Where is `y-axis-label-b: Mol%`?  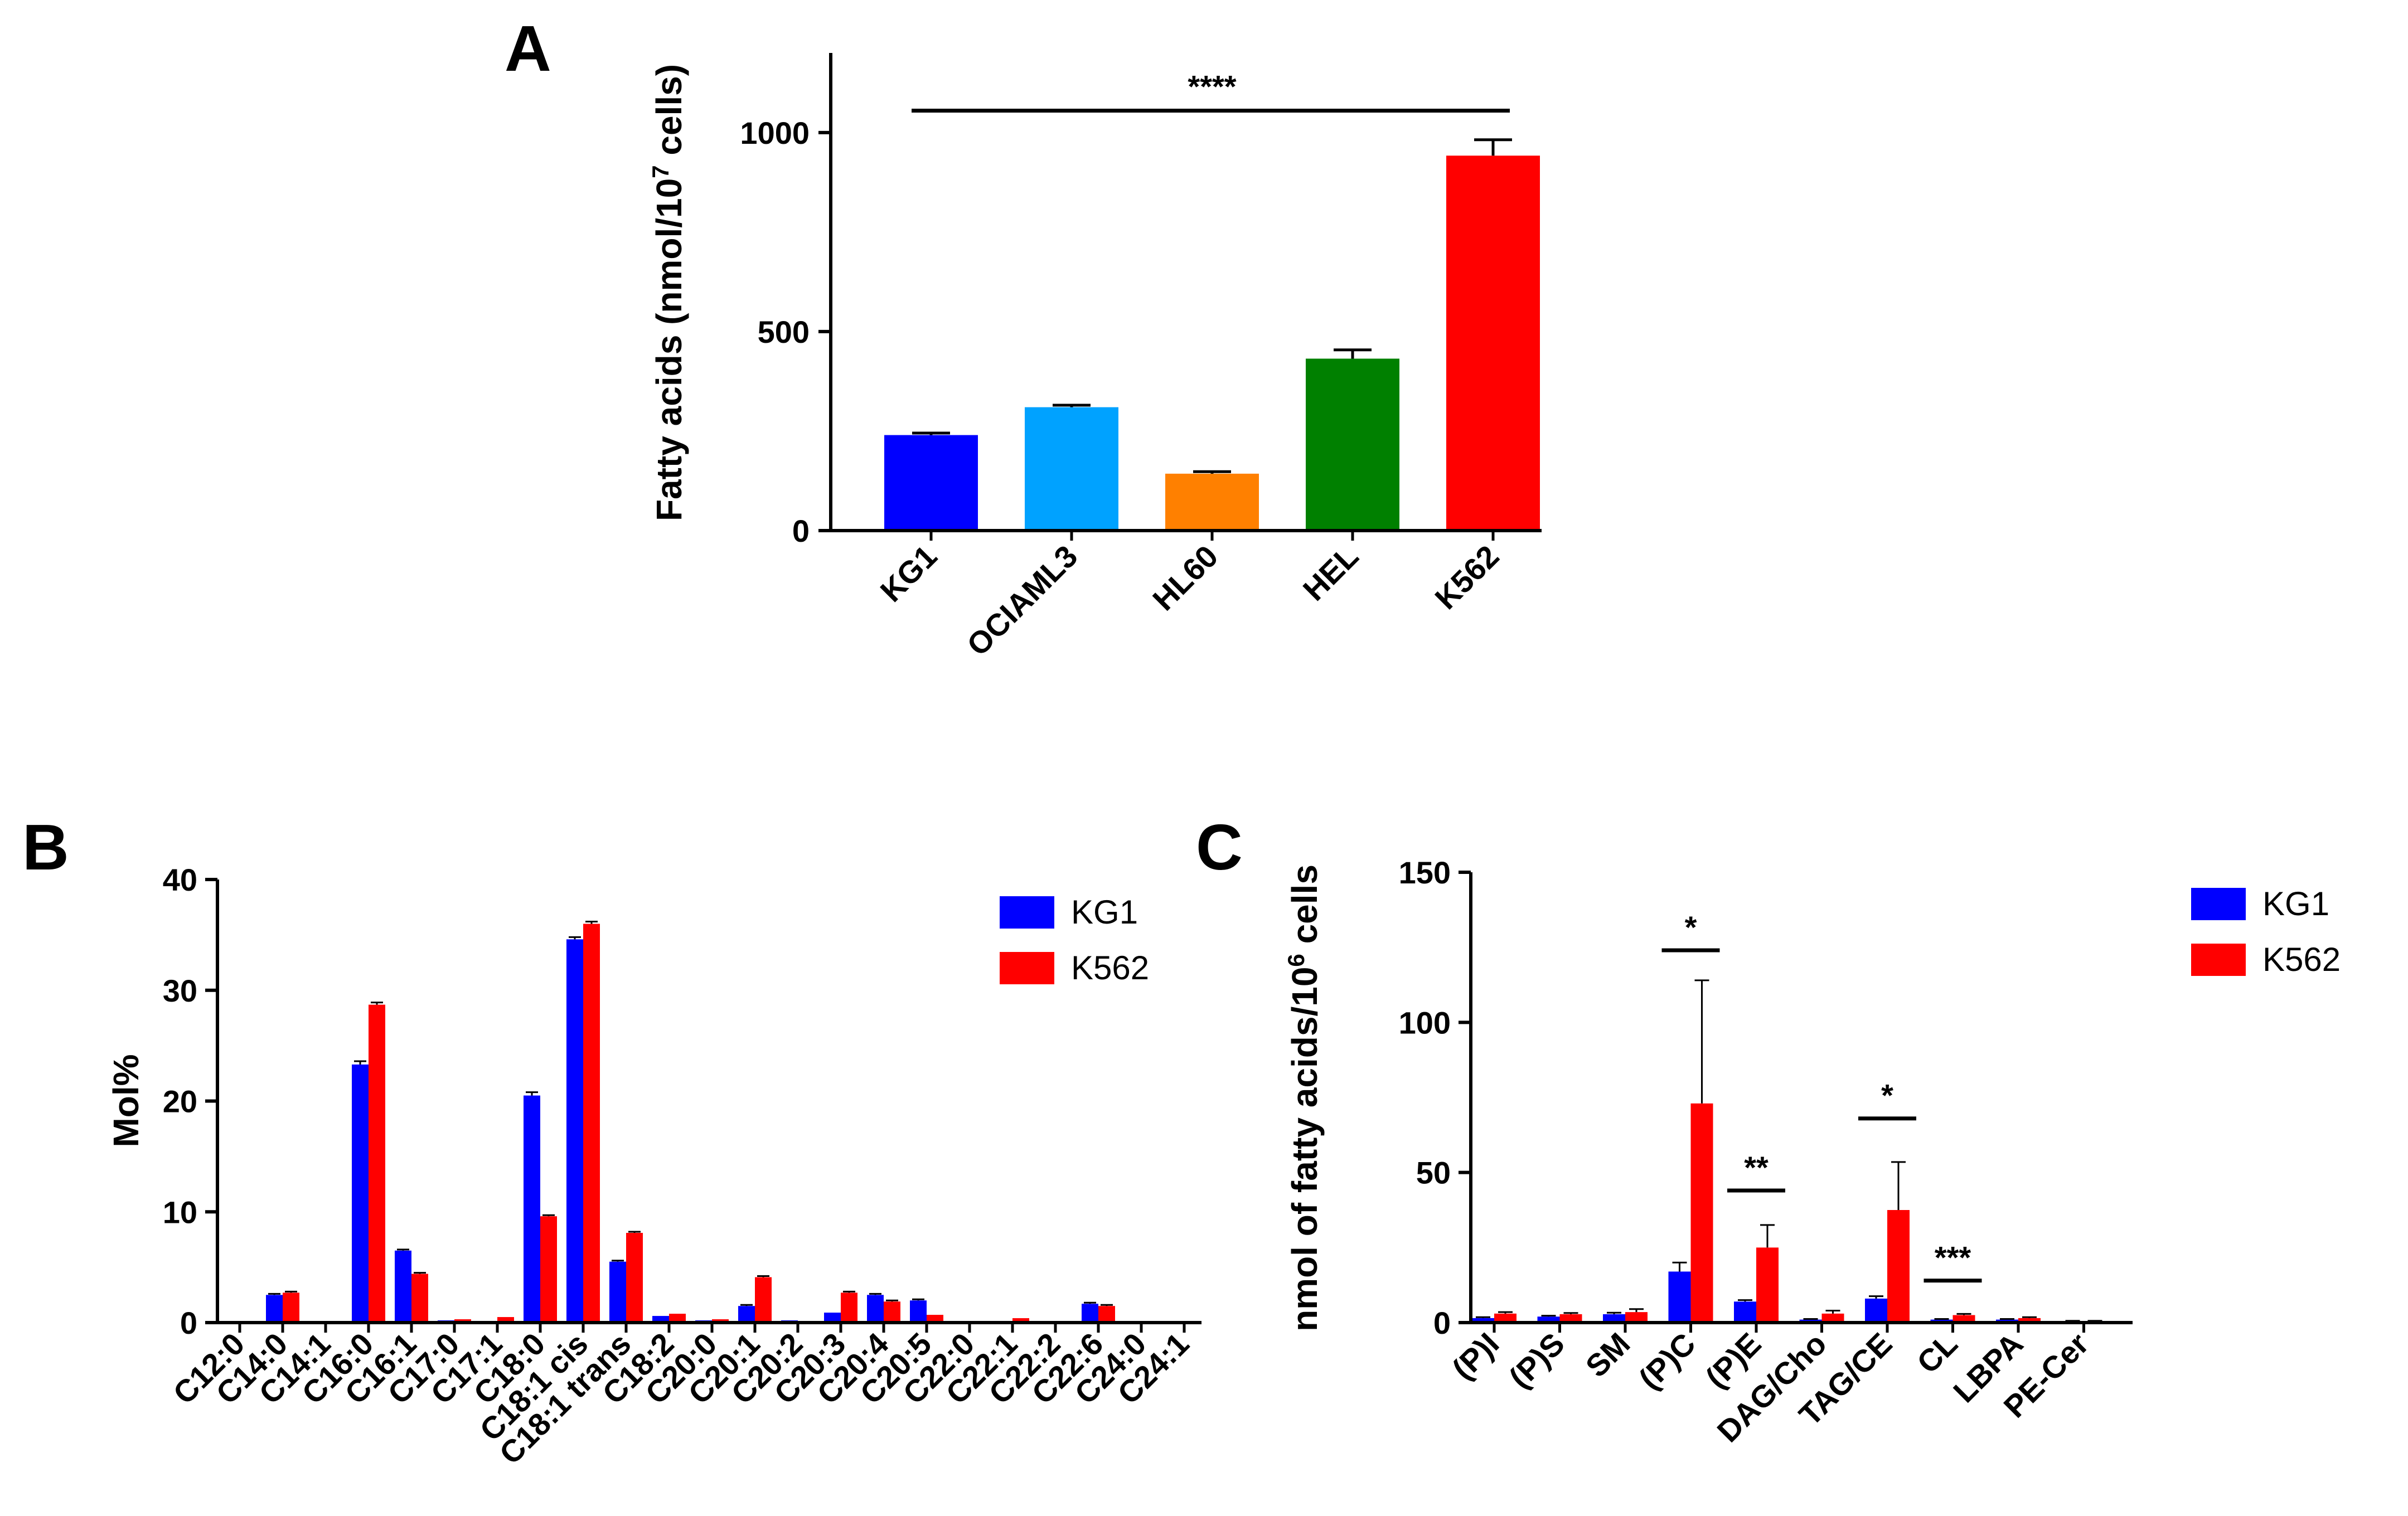 y-axis-label-b: Mol% is located at coordinates (126, 1100).